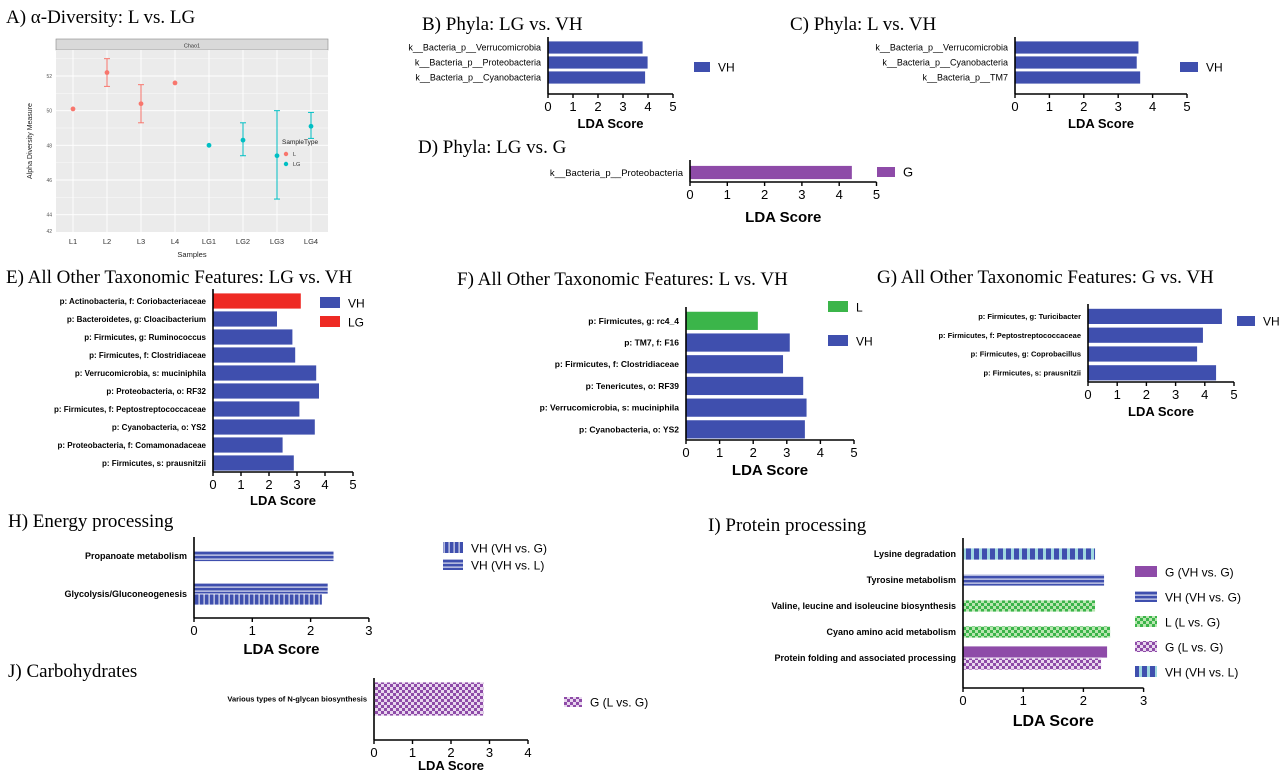  I want to click on category-label: Lysine degradation, so click(915, 554).